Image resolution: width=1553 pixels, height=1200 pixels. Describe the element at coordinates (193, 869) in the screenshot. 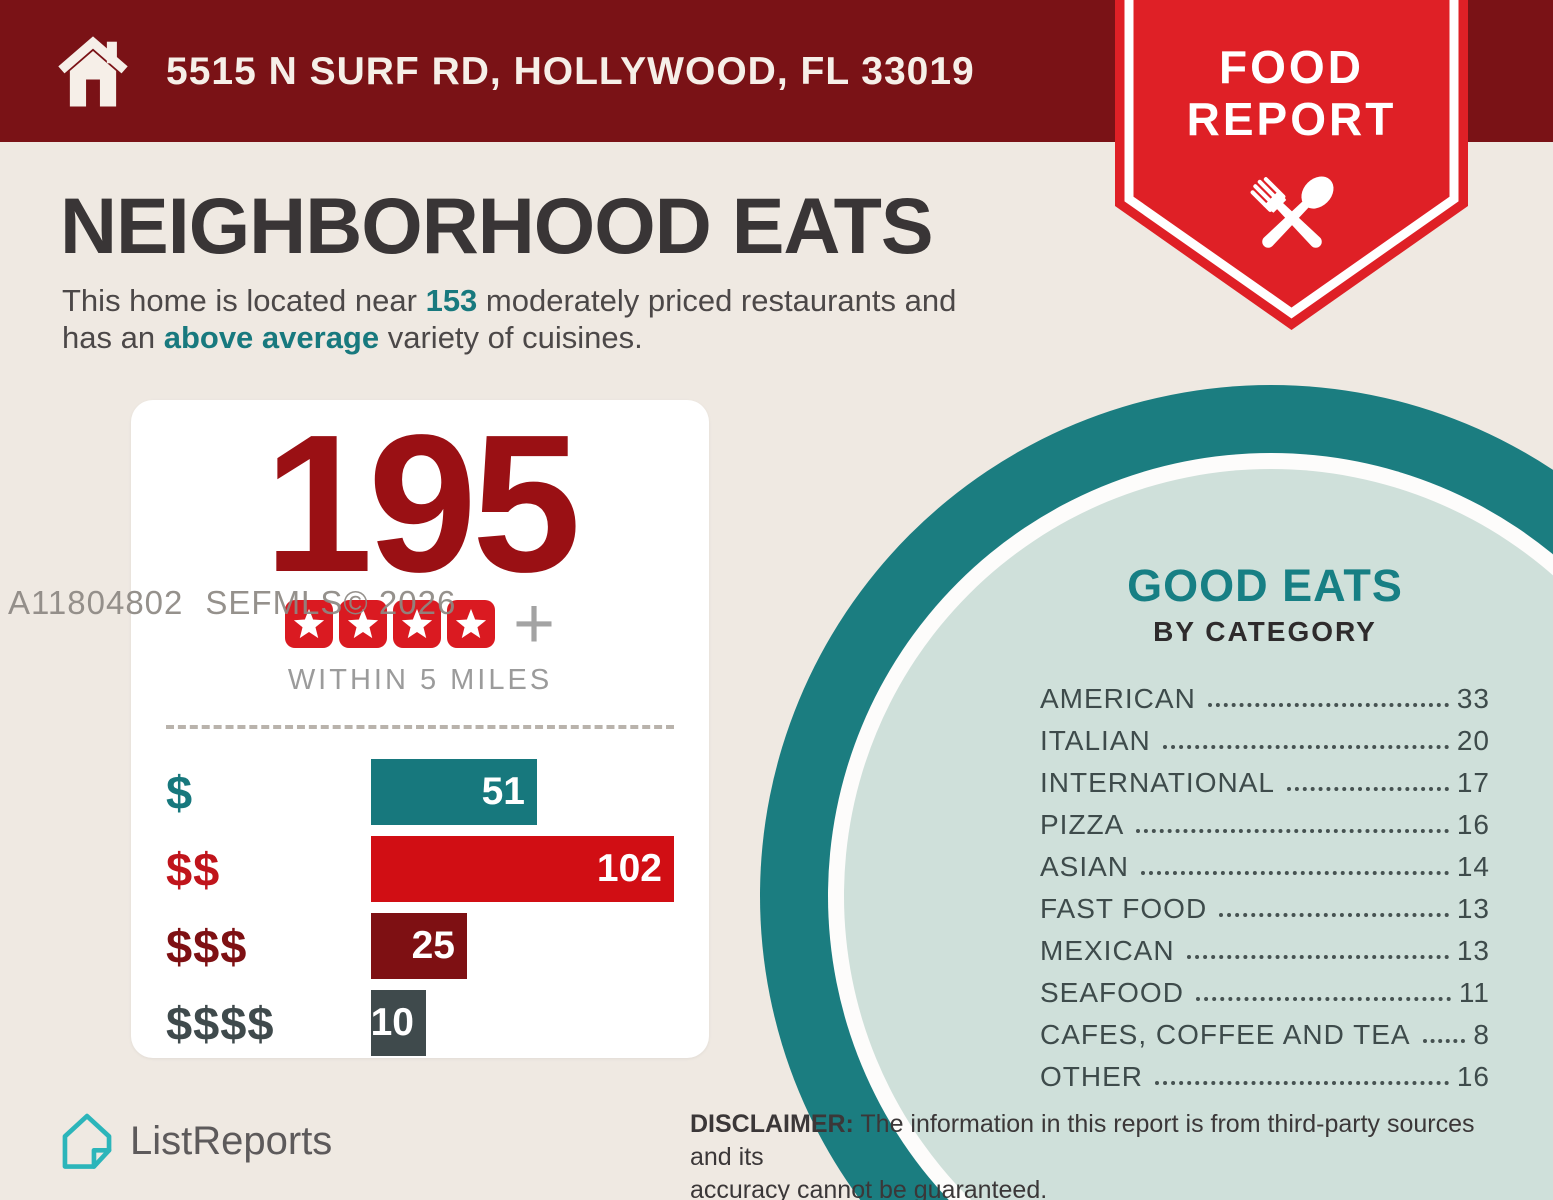

I see `price-tier-label: $$` at that location.